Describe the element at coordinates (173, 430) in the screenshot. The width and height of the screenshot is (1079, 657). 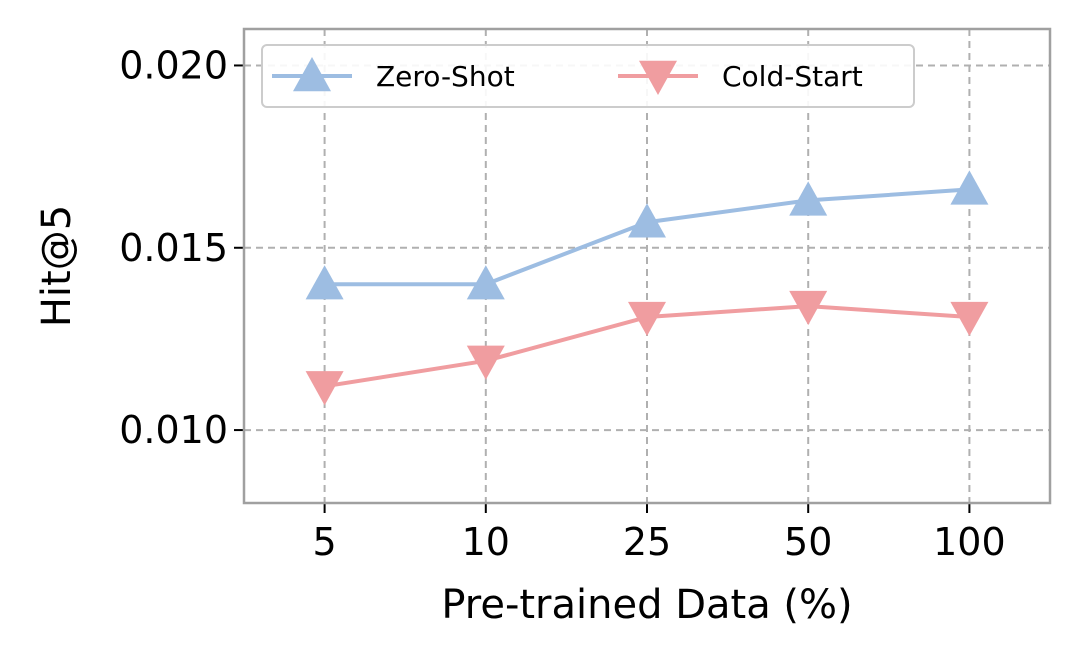
I see `y-tick-label: 0.010` at that location.